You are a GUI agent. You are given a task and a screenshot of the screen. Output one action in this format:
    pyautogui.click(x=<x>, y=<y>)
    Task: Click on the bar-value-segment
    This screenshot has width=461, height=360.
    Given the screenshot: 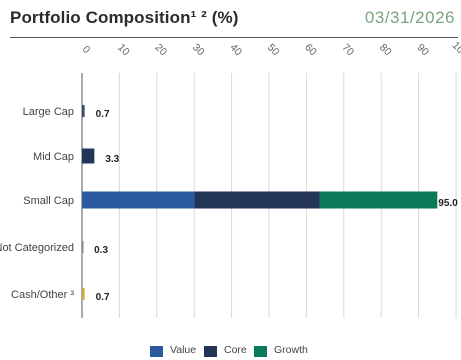 What is the action you would take?
    pyautogui.click(x=138, y=200)
    